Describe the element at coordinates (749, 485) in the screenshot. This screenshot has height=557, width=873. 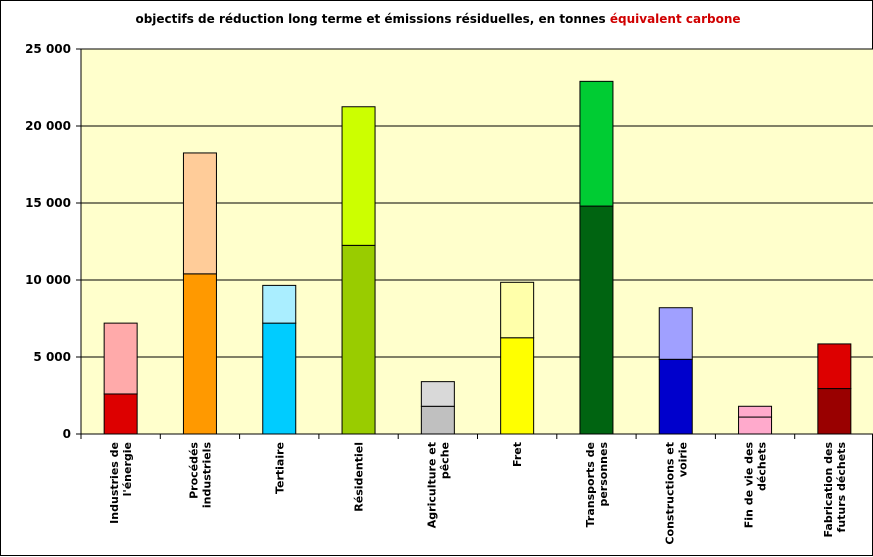
I see `category-label-line: Fin de vie des` at that location.